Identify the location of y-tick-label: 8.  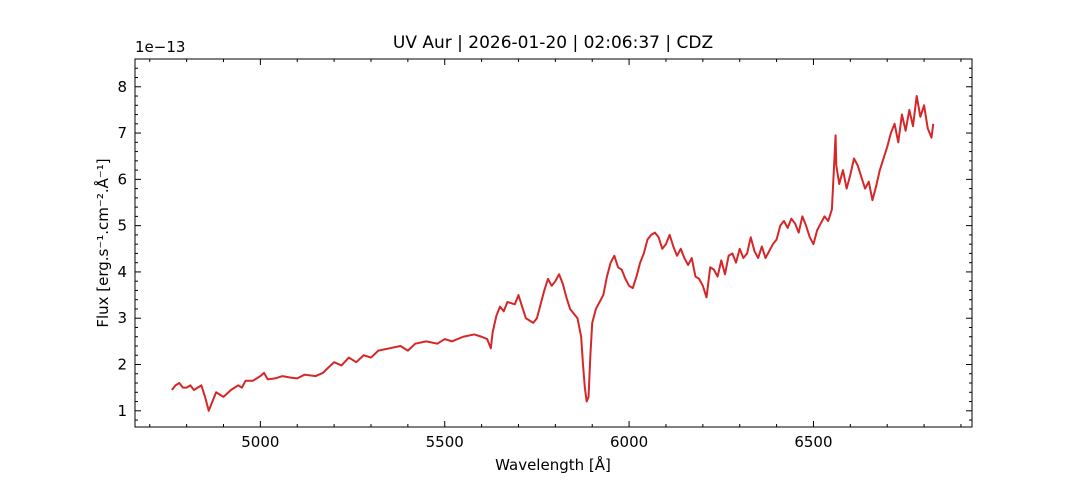
(122, 87).